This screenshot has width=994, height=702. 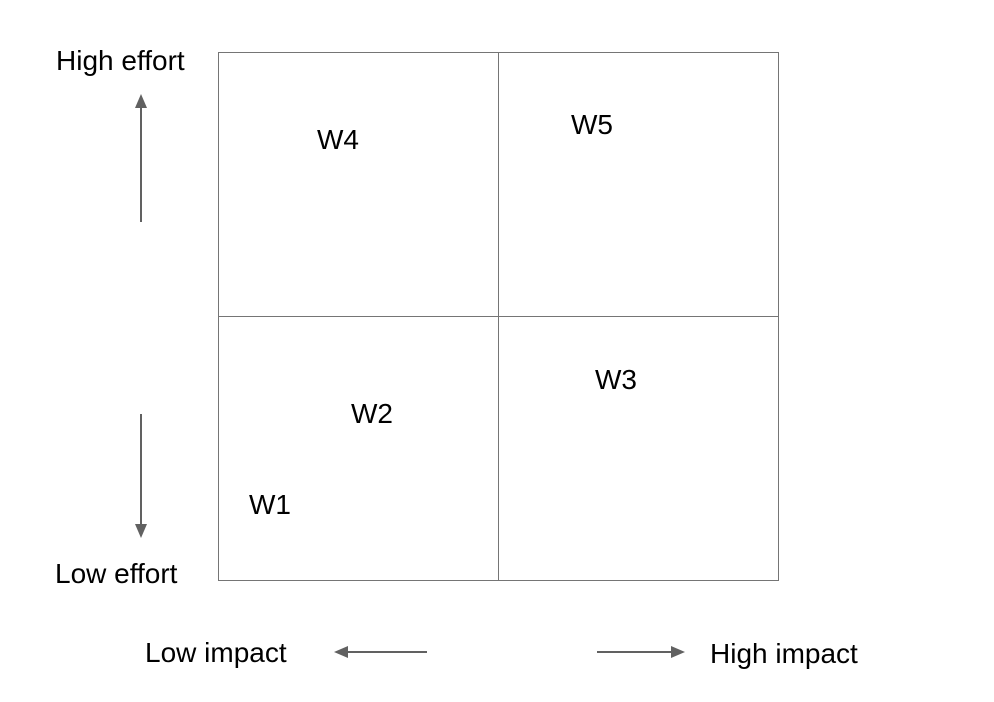 What do you see at coordinates (270, 504) in the screenshot?
I see `item-w1: W1` at bounding box center [270, 504].